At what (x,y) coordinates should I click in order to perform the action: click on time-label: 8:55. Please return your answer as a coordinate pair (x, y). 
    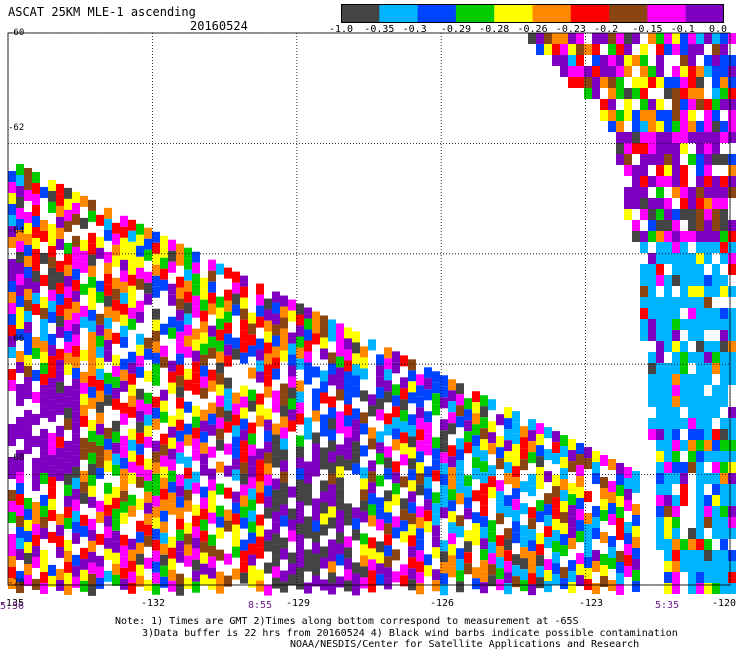
    Looking at the image, I should click on (260, 605).